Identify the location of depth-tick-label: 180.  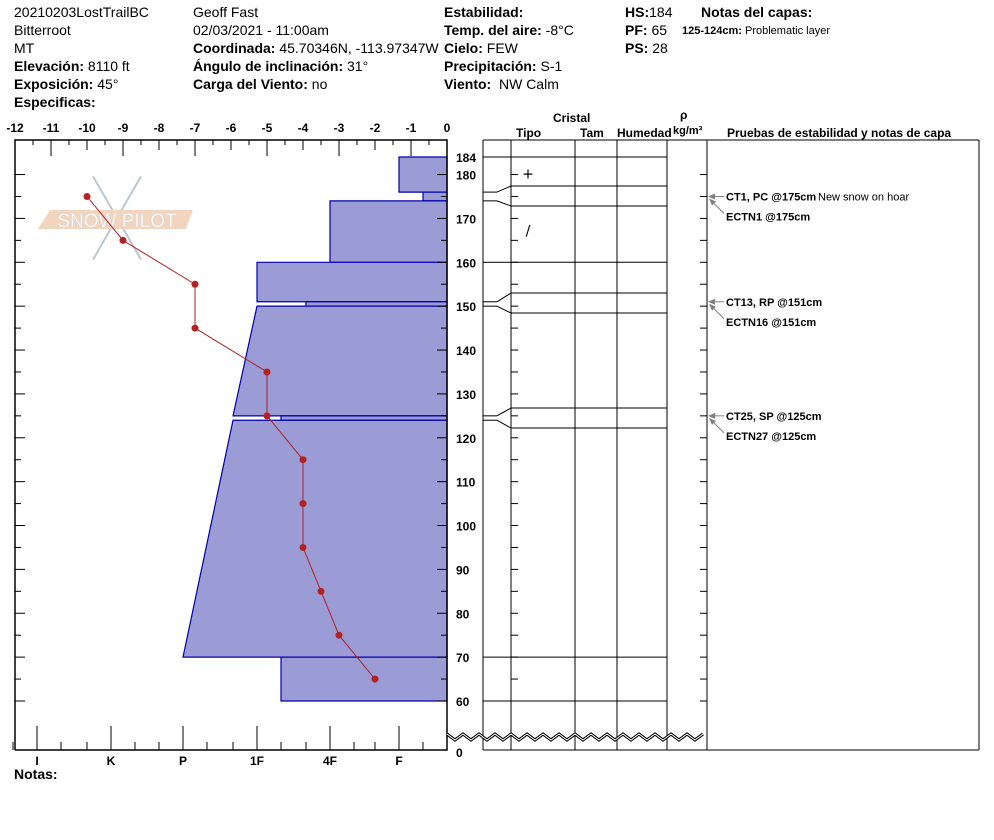
(466, 176).